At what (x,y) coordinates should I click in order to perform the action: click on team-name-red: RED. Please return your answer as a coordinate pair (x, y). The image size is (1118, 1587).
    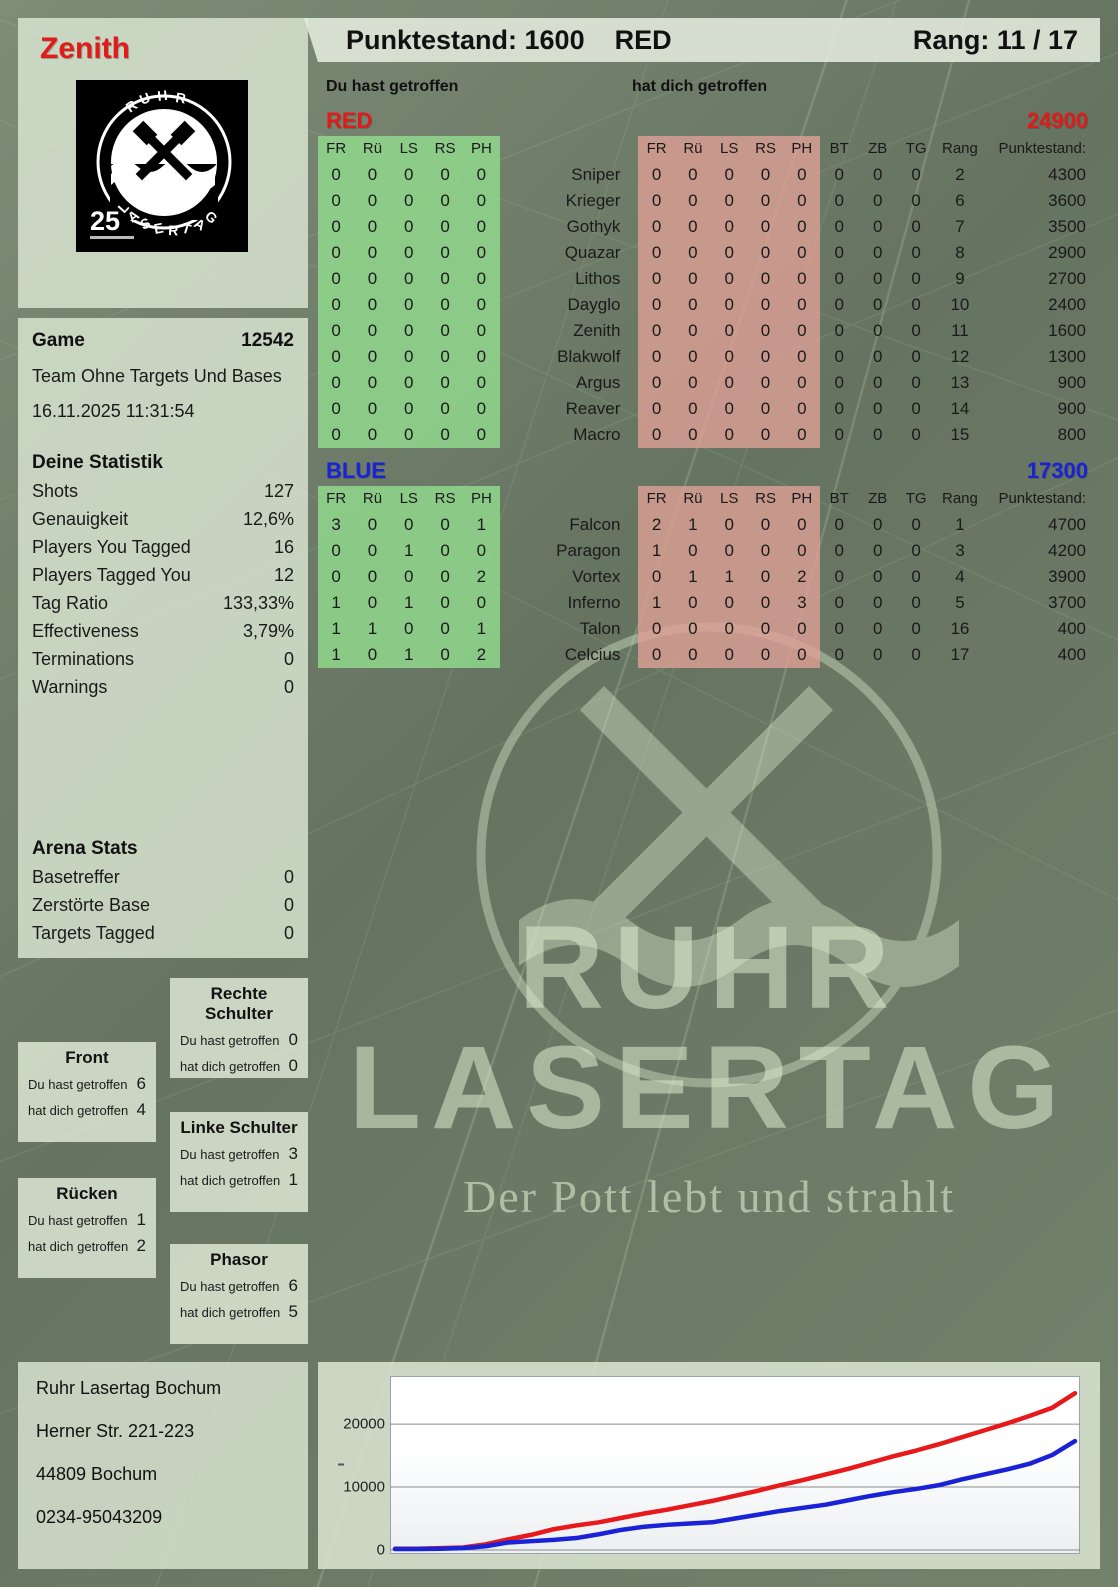
    Looking at the image, I should click on (349, 120).